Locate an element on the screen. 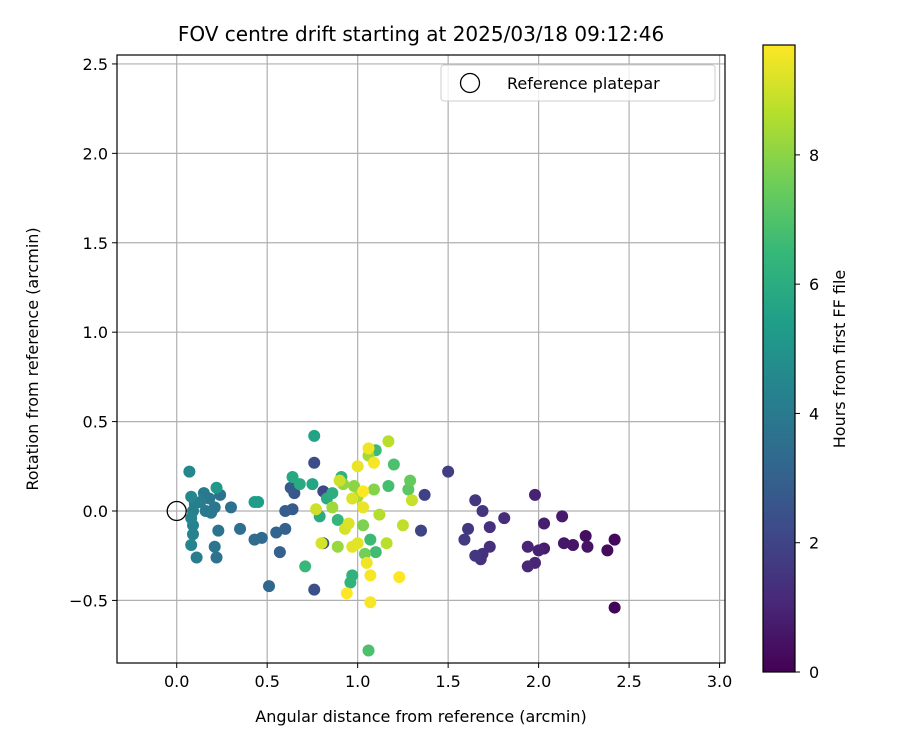 The image size is (900, 750). y-axis: −0.5 0.0 0.5 1.0 1.5 2.0 2.5 is located at coordinates (93, 332).